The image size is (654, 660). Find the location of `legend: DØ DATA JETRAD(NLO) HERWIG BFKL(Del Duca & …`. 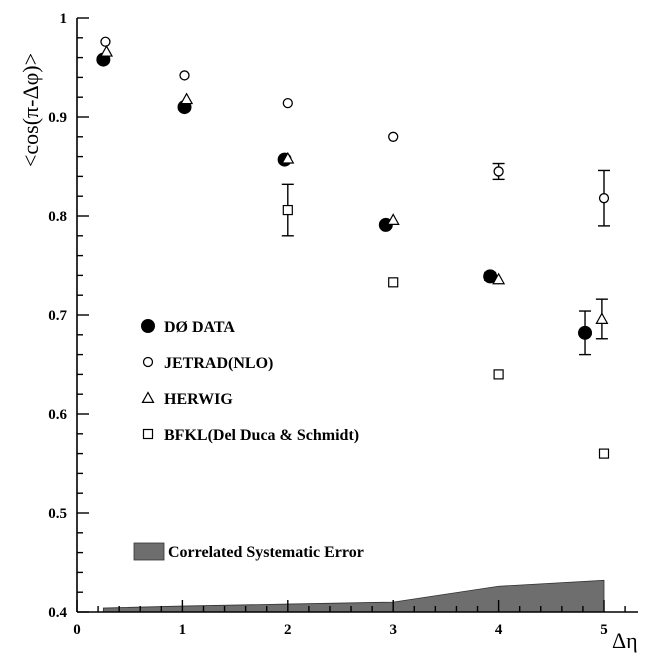

legend: DØ DATA JETRAD(NLO) HERWIG BFKL(Del Duca & … is located at coordinates (248, 440).